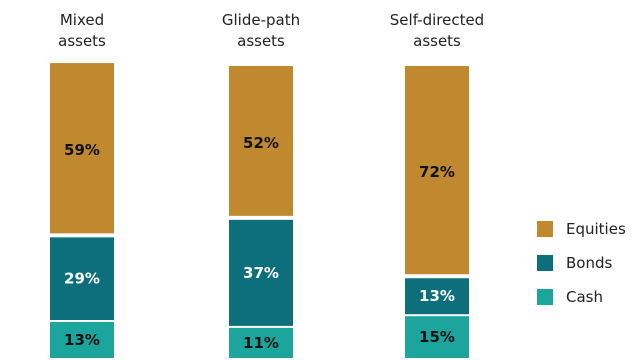 This screenshot has height=360, width=632. Describe the element at coordinates (437, 41) in the screenshot. I see `category-label-2-line-1: assets` at that location.